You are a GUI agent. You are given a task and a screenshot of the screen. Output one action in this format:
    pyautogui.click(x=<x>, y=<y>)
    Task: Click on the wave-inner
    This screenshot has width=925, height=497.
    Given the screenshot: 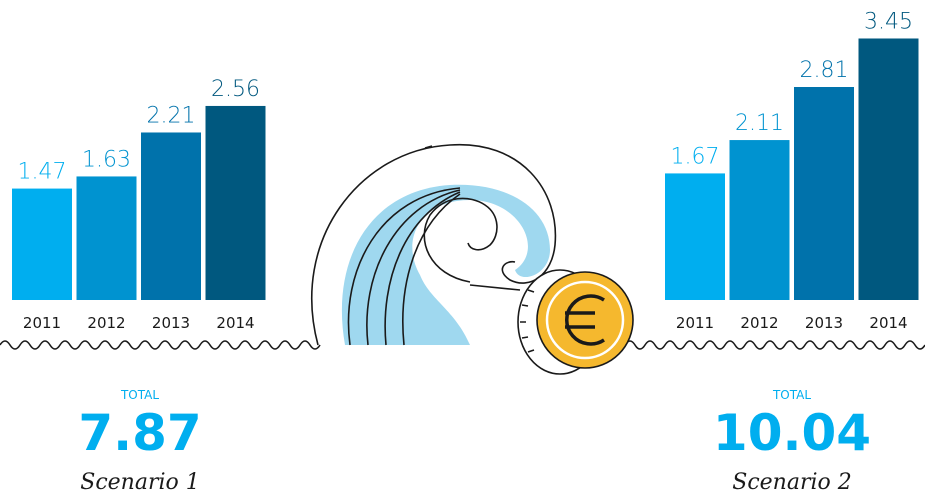 What is the action you would take?
    pyautogui.click(x=428, y=147)
    